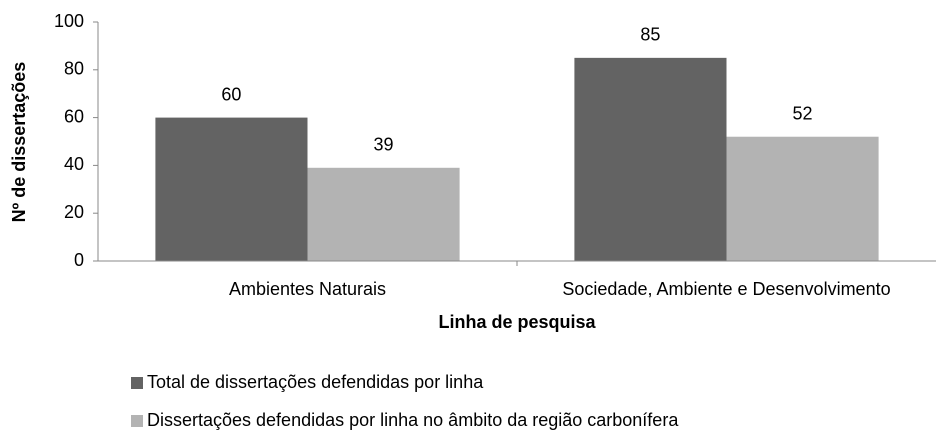 Image resolution: width=936 pixels, height=432 pixels. I want to click on data-label: 85, so click(650, 35).